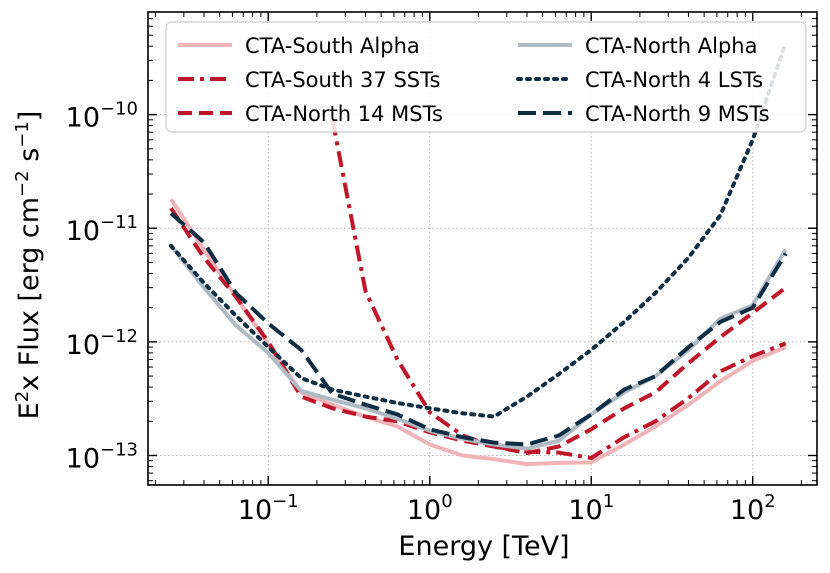  What do you see at coordinates (671, 46) in the screenshot?
I see `legend-label-cta-north-alpha: CTA-North Alpha` at bounding box center [671, 46].